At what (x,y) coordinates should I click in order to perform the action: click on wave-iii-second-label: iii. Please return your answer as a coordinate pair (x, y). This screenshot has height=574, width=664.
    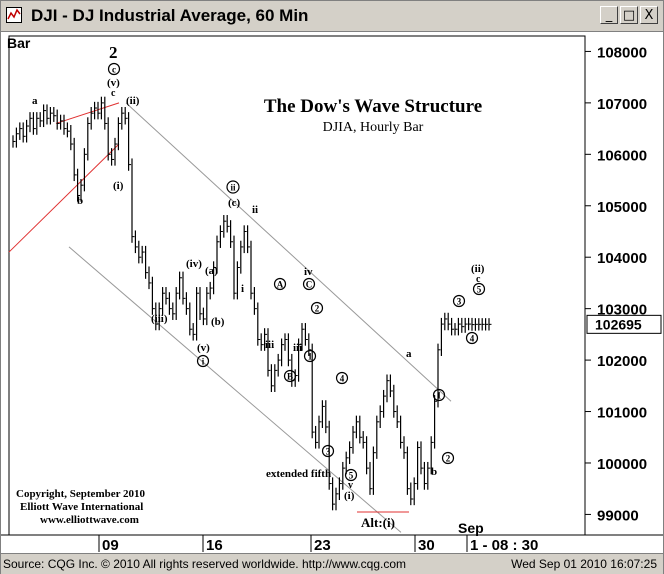
    Looking at the image, I should click on (297, 348).